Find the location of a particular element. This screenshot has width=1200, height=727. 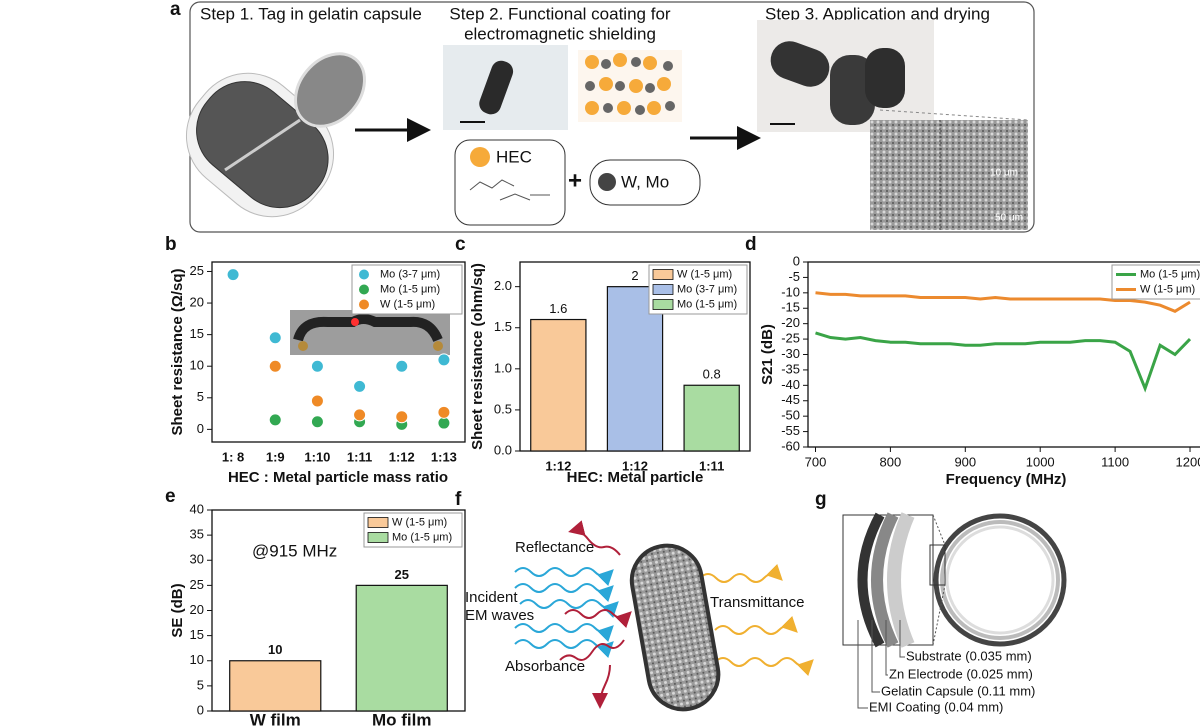

wave-label: Incident is located at coordinates (491, 597).